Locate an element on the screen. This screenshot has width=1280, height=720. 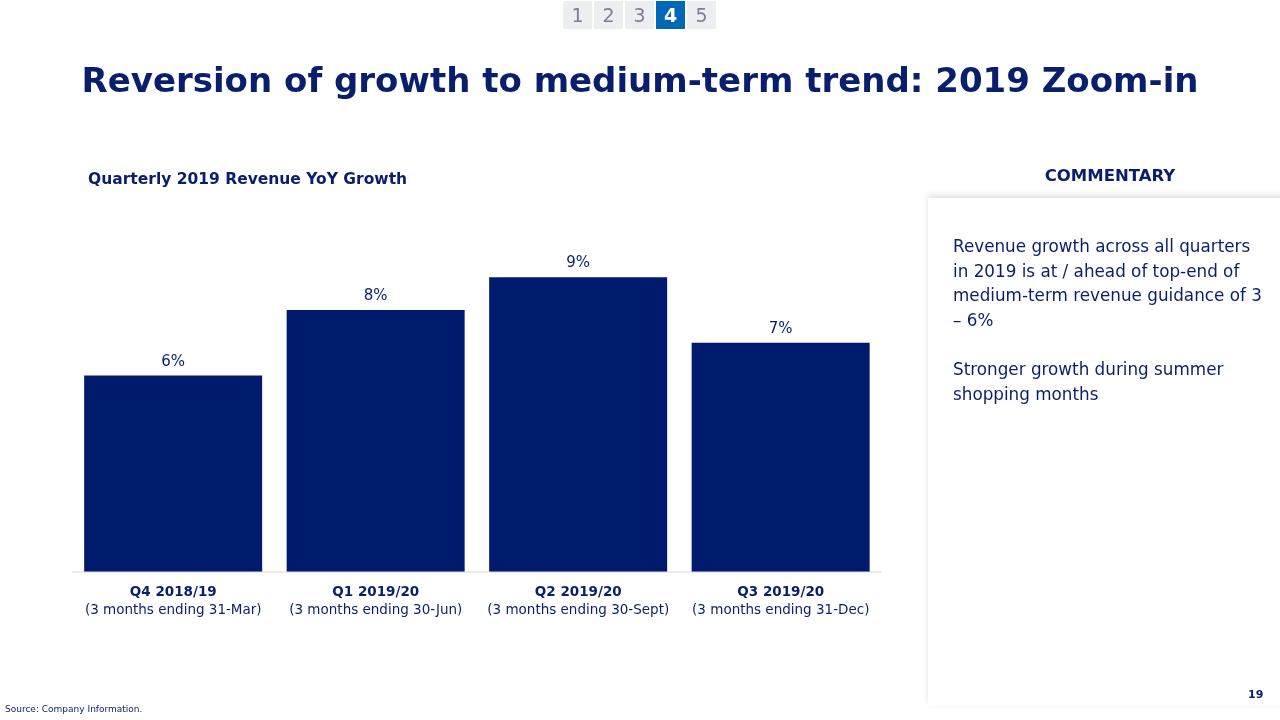
text: Revenue growth across all quarters in 2019 is at / ahead of top-end of medium-term revenue guidance of 3 – 6% is located at coordinates (1108, 283).